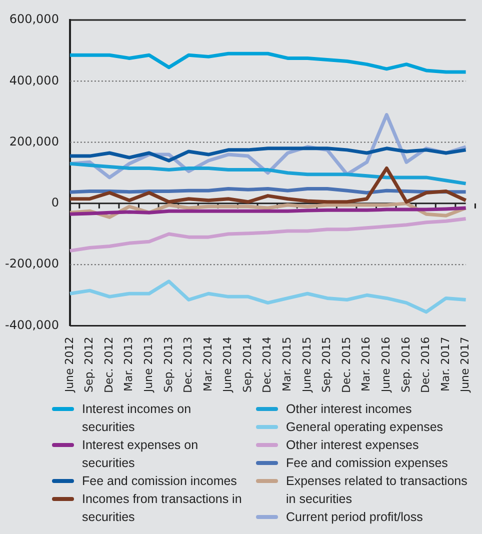 This screenshot has width=482, height=534. I want to click on x-tick-label: June 2014, so click(227, 365).